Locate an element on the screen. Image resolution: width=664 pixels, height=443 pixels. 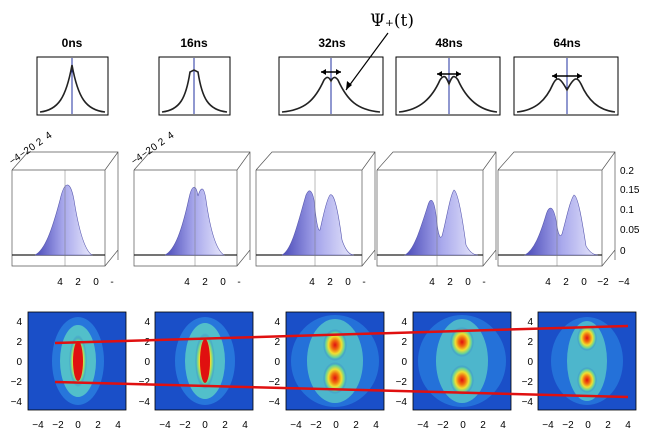
profile-panel-0: 0ns is located at coordinates (72, 76).